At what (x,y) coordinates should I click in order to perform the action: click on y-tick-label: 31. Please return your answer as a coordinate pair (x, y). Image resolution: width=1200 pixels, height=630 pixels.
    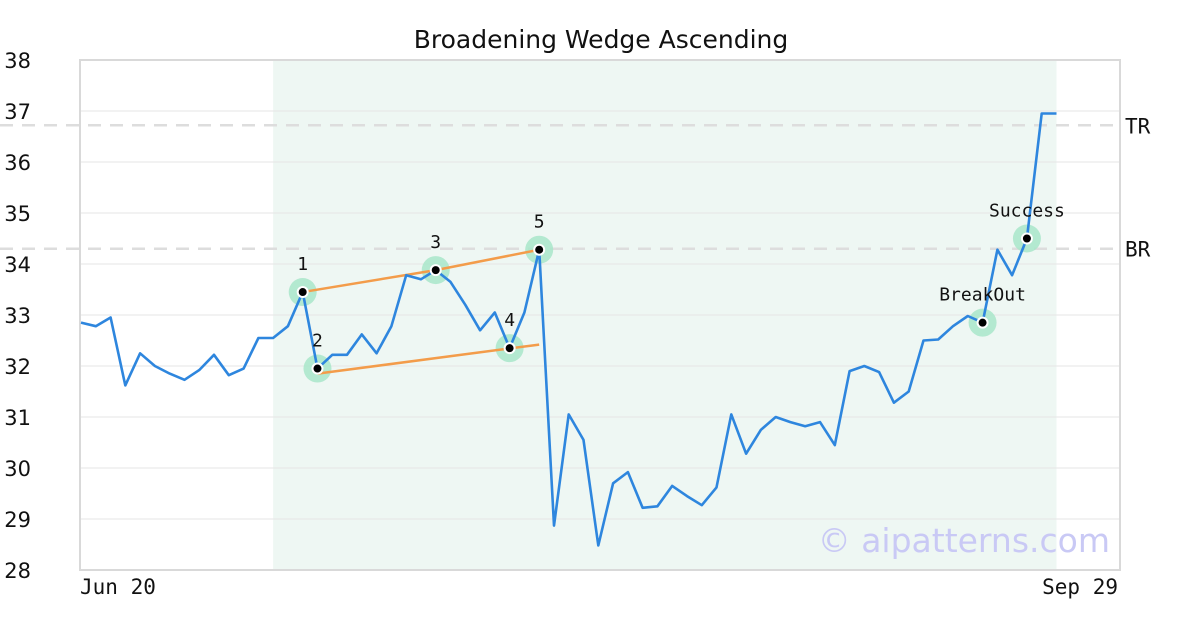
    Looking at the image, I should click on (17, 418).